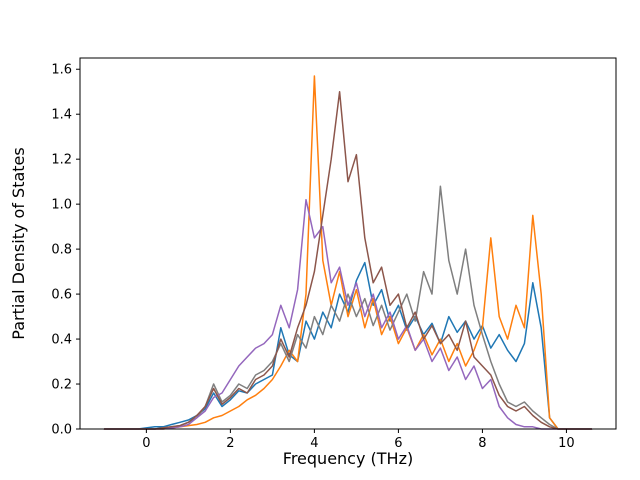  What do you see at coordinates (314, 443) in the screenshot?
I see `x-tick-label: 4` at bounding box center [314, 443].